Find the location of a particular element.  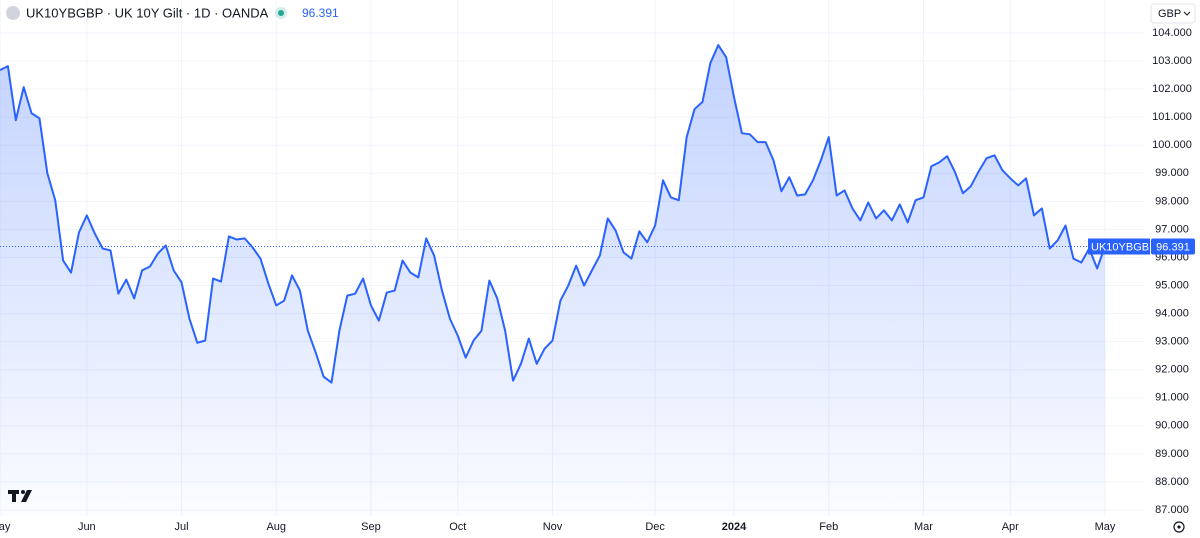

y-tick-label: 87.000 is located at coordinates (1172, 510).